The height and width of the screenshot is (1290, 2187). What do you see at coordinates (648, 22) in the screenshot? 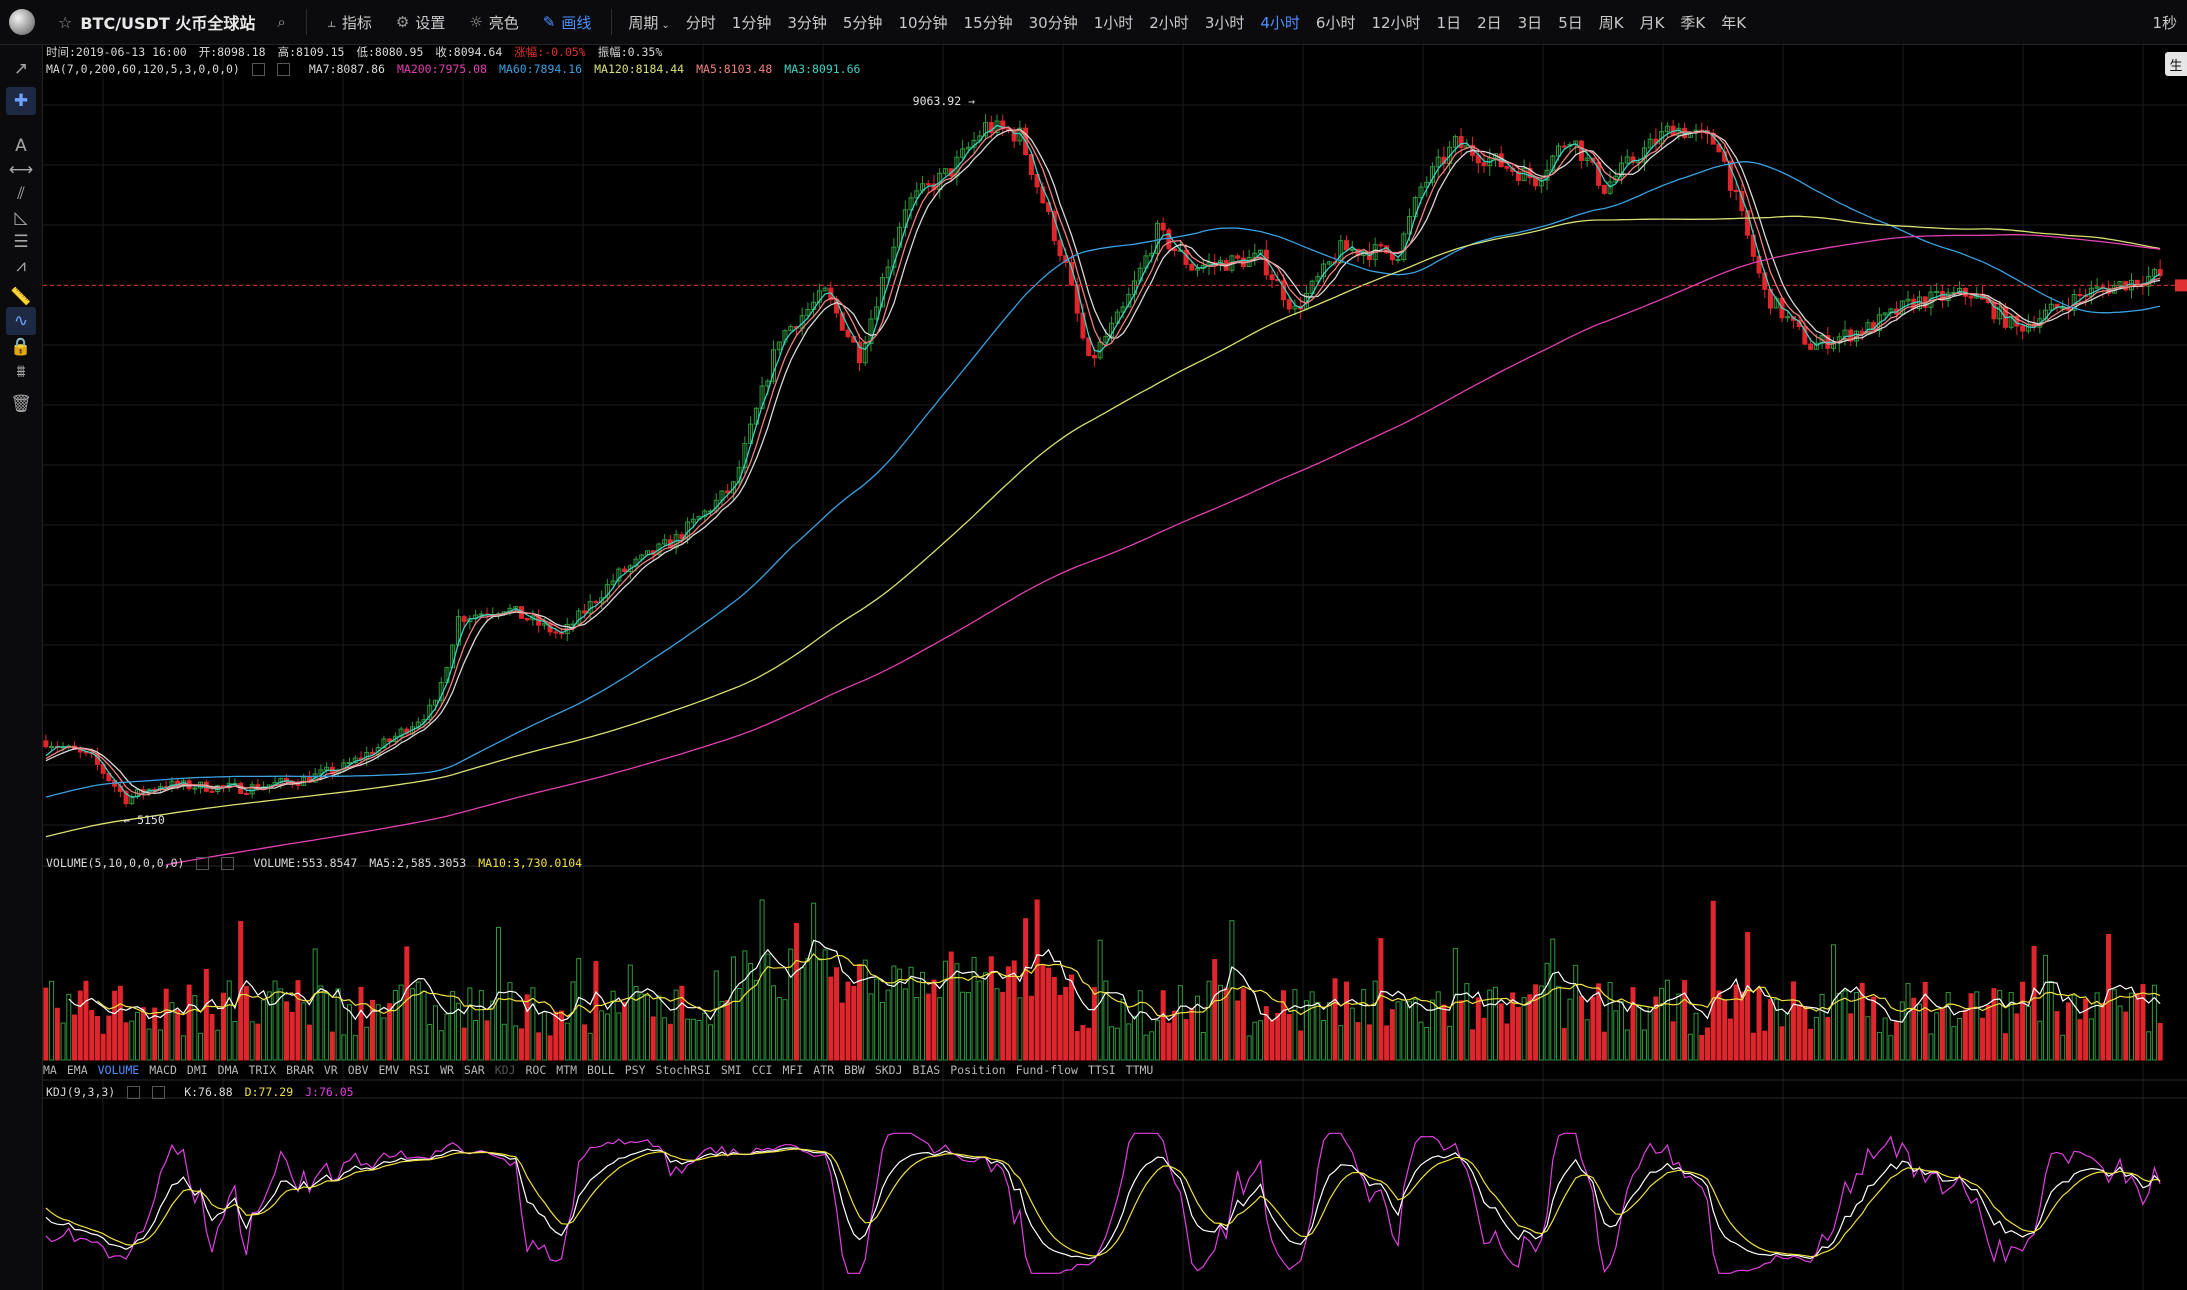
I see `period-dropdown: 周期 ⌄` at bounding box center [648, 22].